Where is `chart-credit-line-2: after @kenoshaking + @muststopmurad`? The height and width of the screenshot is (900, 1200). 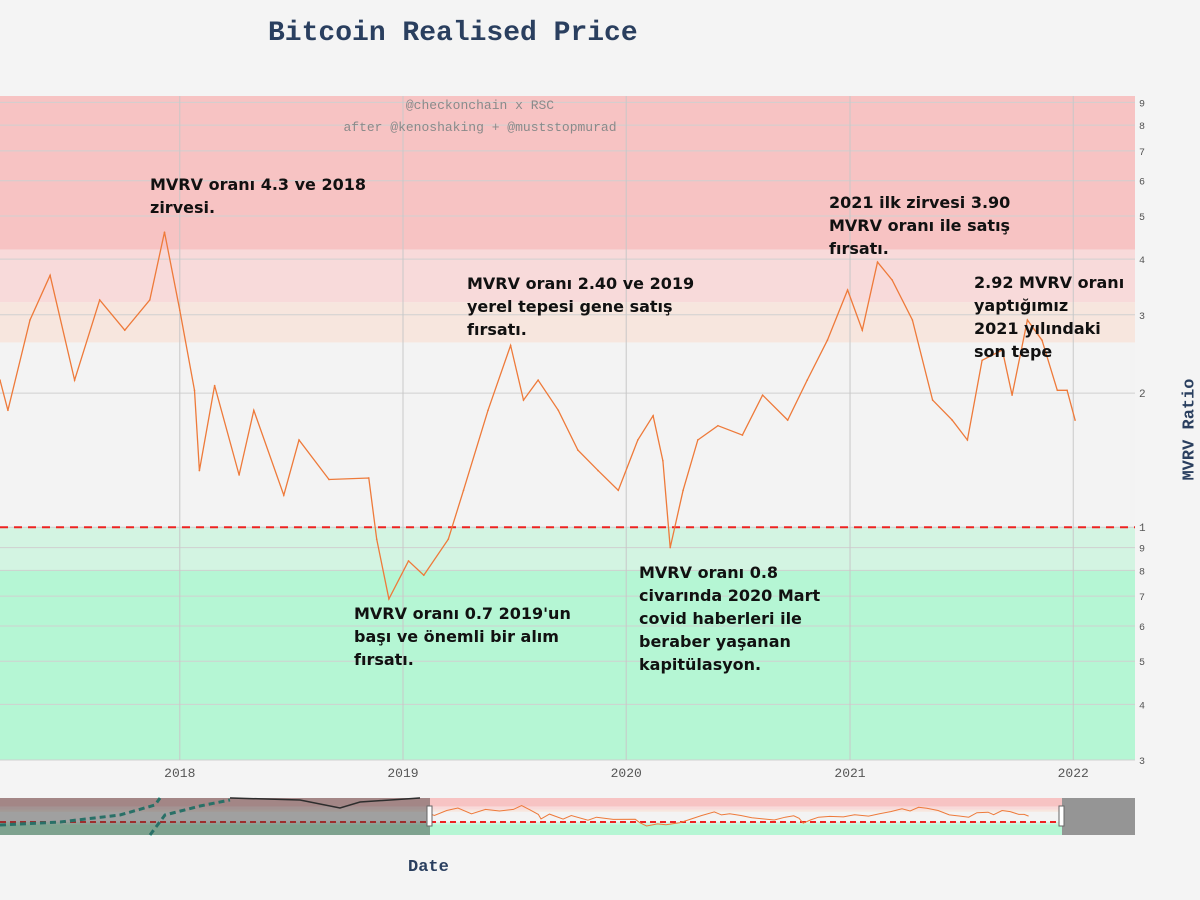
chart-credit-line-2: after @kenoshaking + @muststopmurad is located at coordinates (480, 127).